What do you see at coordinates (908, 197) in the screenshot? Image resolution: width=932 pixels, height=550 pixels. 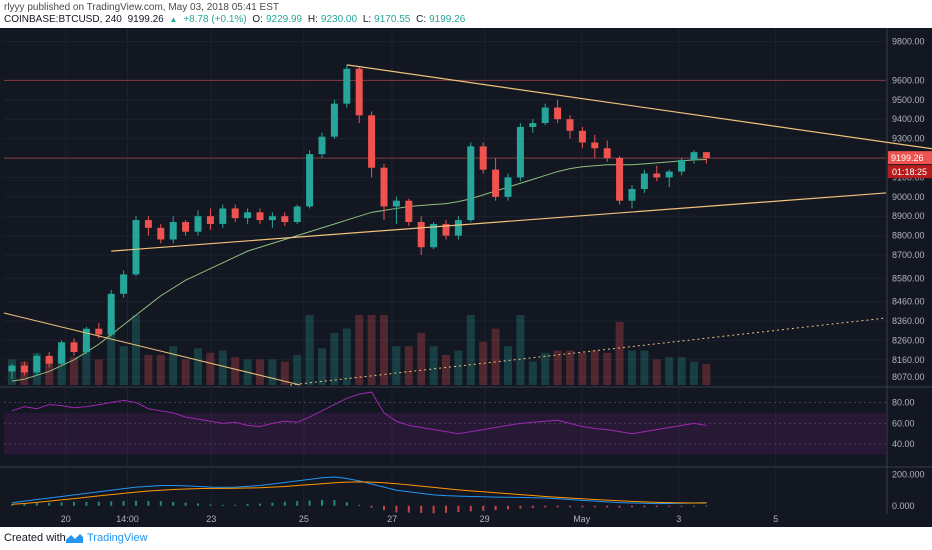 I see `price-tick-label: 9000.00` at bounding box center [908, 197].